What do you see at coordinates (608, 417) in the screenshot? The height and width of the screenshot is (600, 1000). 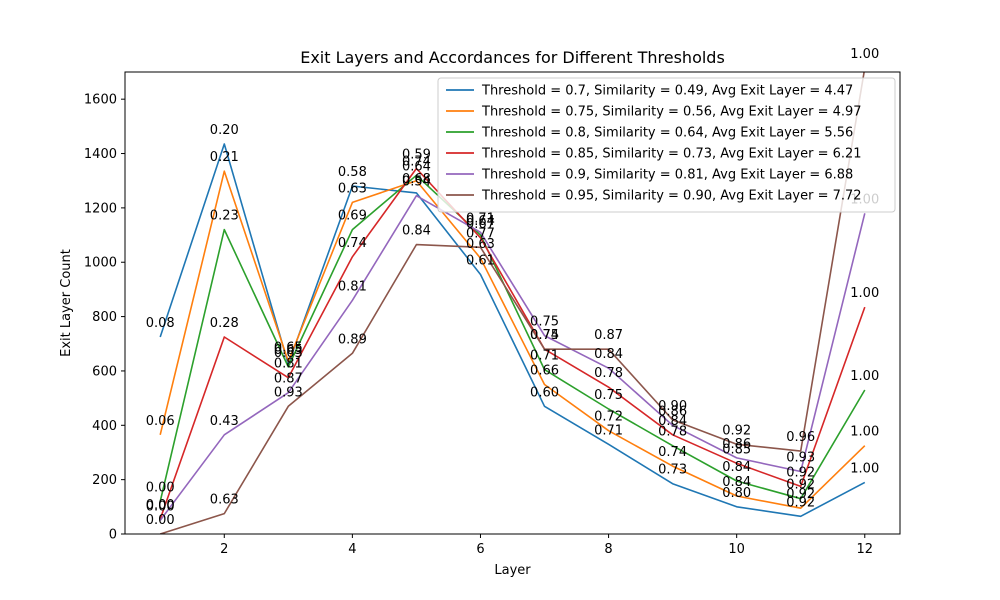 I see `data-label: 0.72` at bounding box center [608, 417].